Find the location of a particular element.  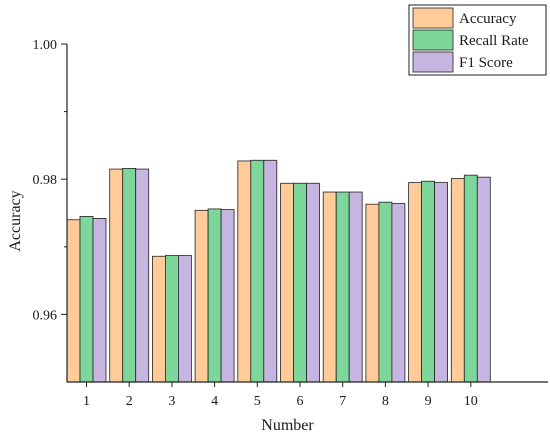

x-tick-label: 10 is located at coordinates (471, 401).